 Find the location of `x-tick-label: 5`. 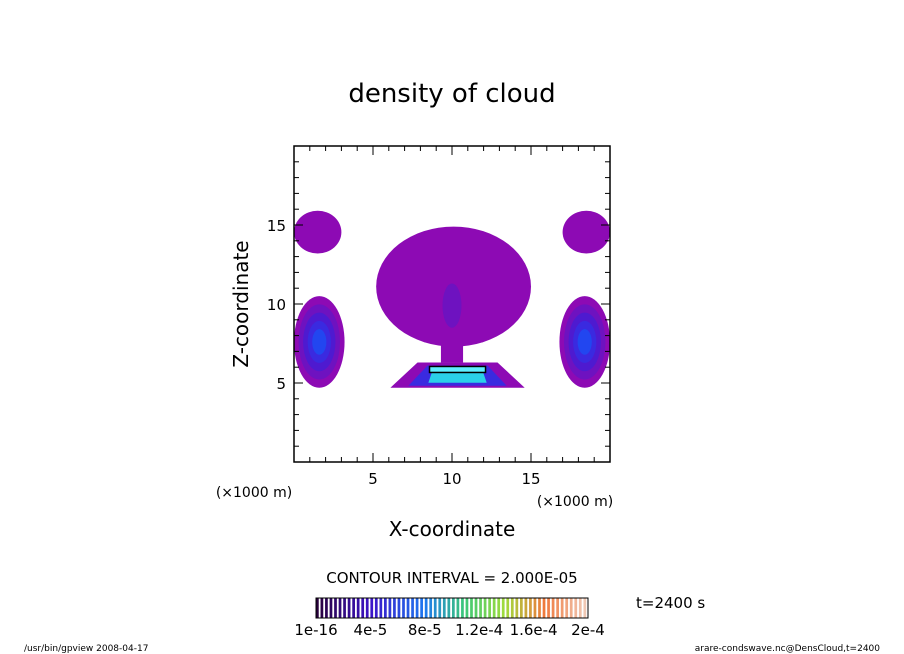

x-tick-label: 5 is located at coordinates (373, 479).